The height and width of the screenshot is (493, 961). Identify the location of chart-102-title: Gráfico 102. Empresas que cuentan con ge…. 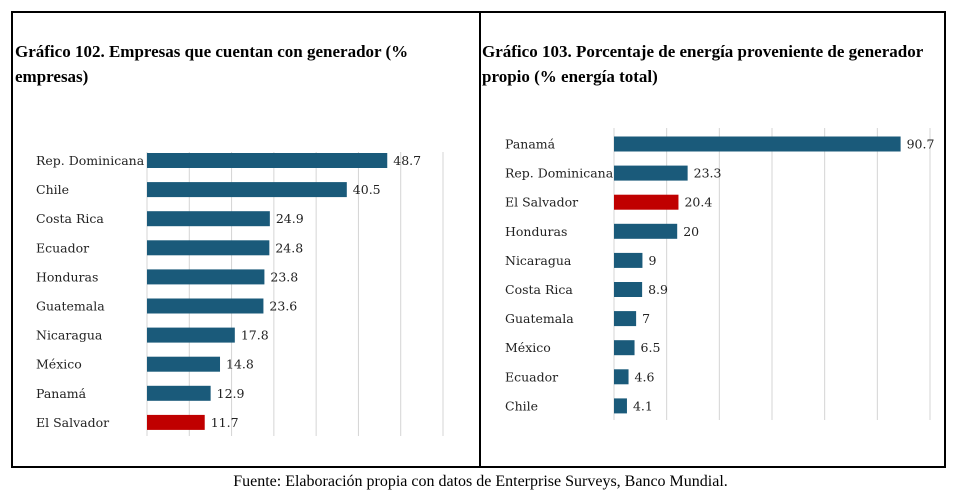
(212, 64).